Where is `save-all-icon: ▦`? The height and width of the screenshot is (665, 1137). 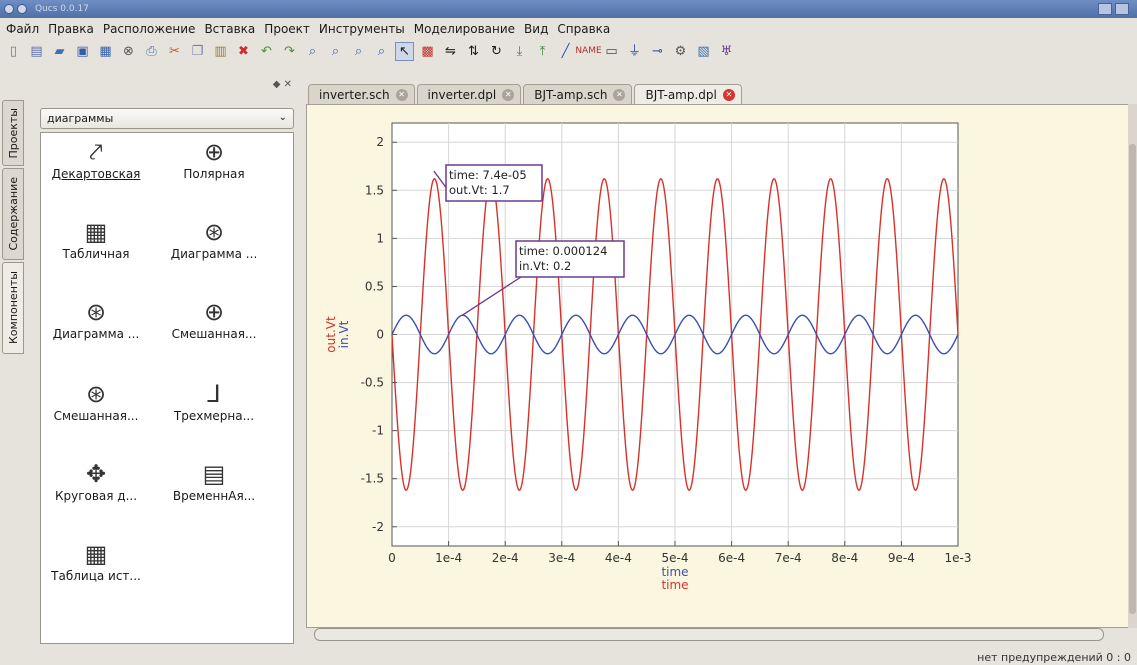 save-all-icon: ▦ is located at coordinates (105, 51).